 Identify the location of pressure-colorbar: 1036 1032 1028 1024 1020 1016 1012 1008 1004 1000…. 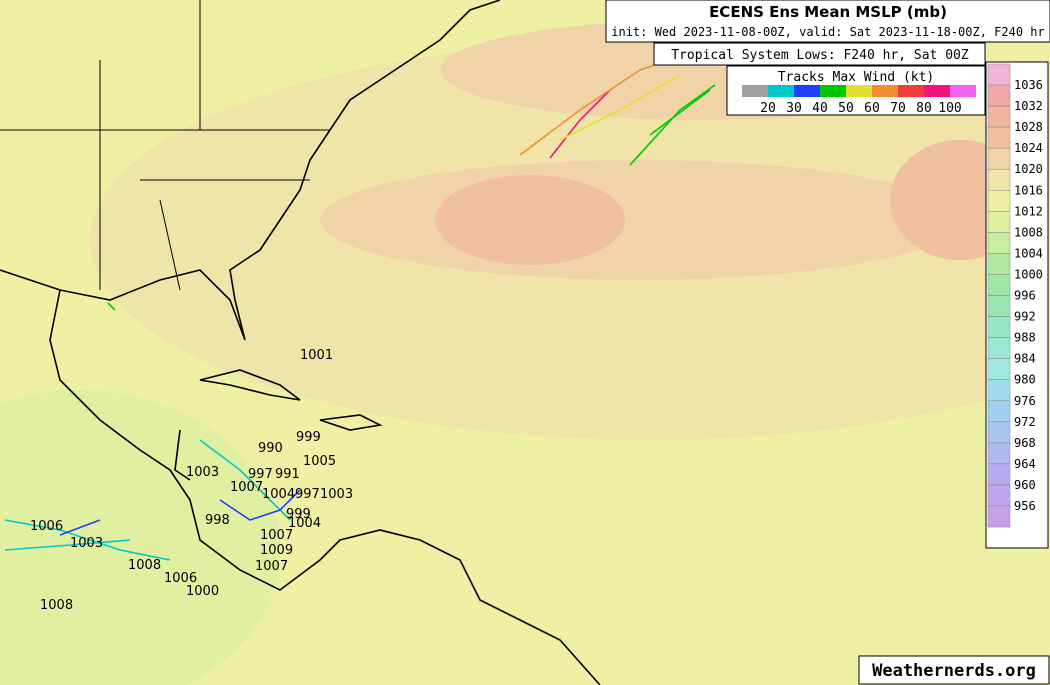
(1017, 305).